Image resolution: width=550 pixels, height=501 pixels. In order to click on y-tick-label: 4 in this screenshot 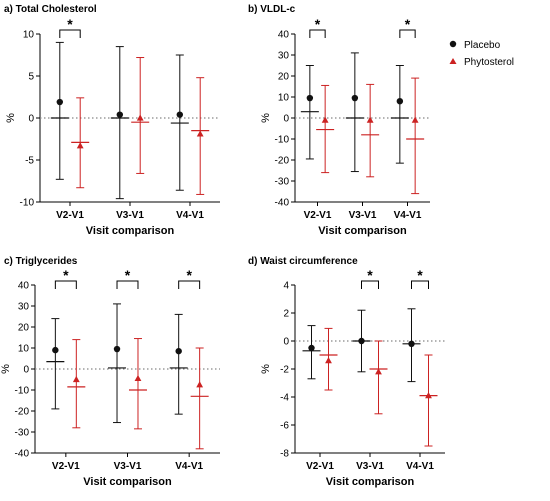, I will do `click(286, 286)`.